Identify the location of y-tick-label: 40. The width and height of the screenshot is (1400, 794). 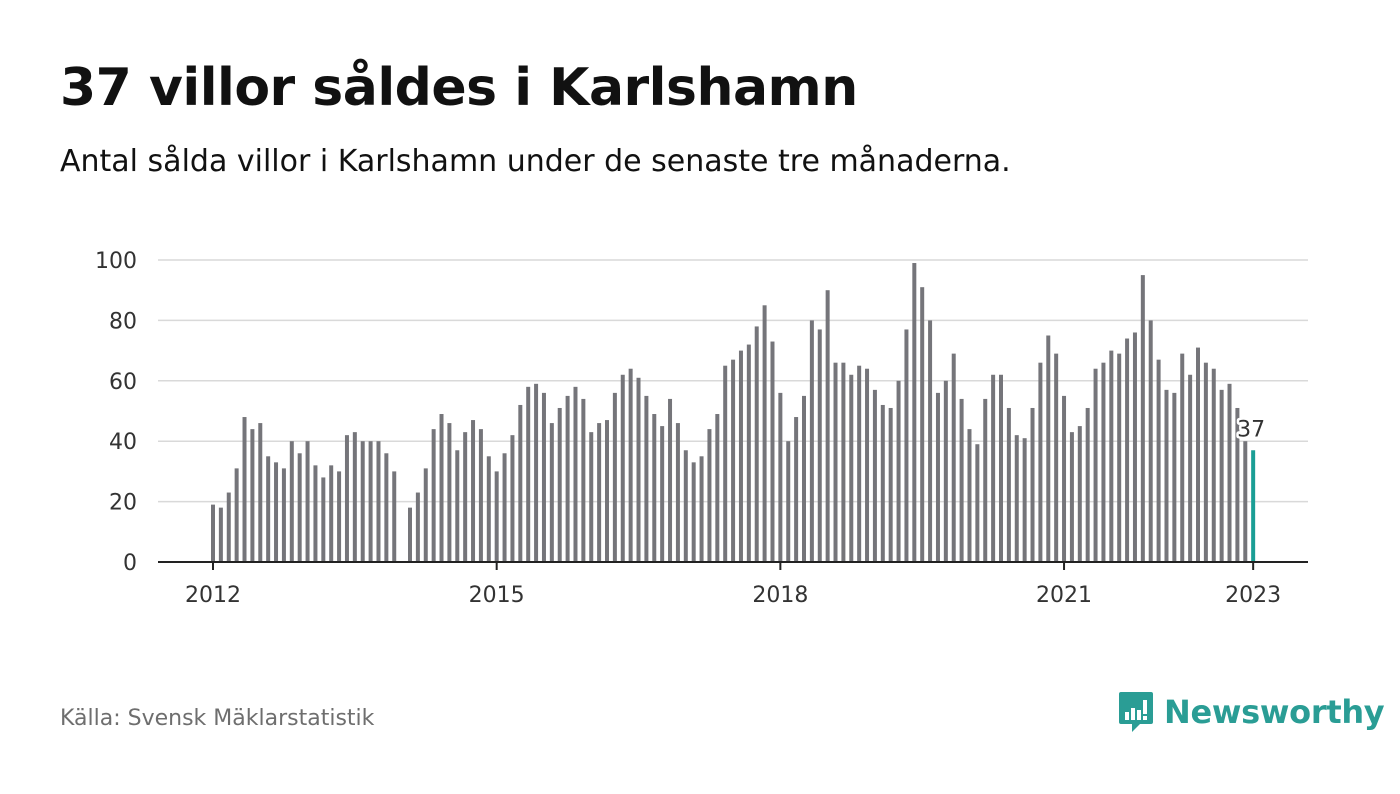
(123, 442).